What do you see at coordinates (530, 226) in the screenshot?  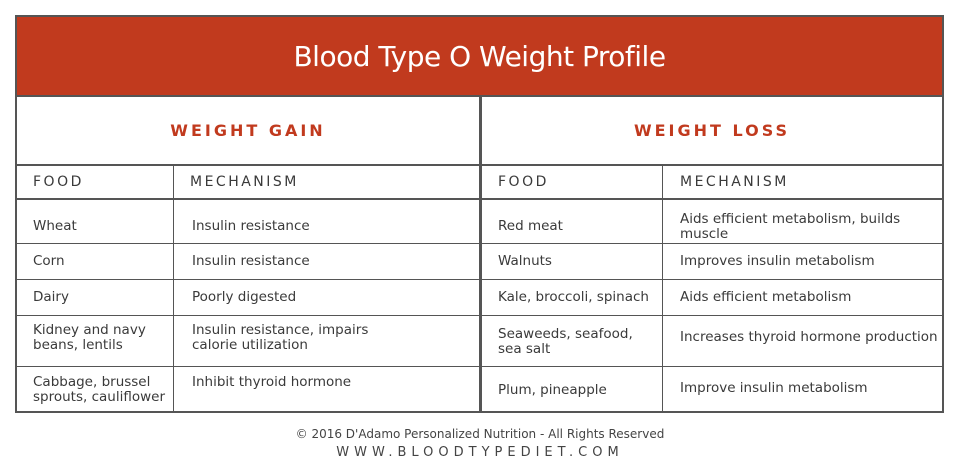 I see `loss-food-cell: Red meat` at bounding box center [530, 226].